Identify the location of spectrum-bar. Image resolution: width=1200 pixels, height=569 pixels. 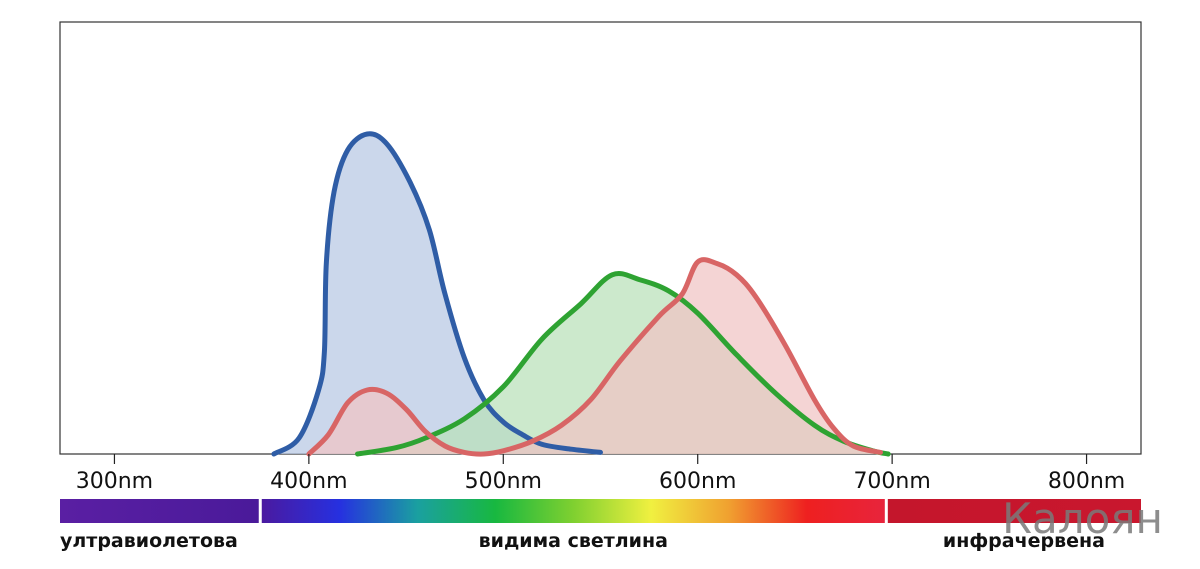
(600, 511).